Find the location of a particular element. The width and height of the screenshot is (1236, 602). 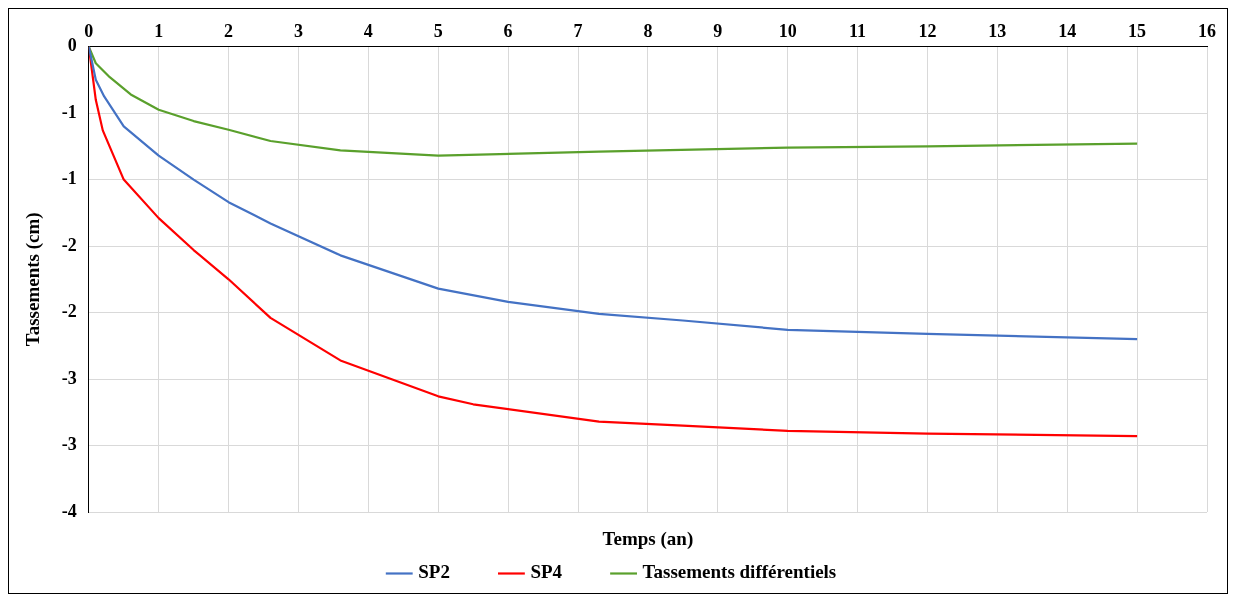

x-tick-label: 5 is located at coordinates (438, 31).